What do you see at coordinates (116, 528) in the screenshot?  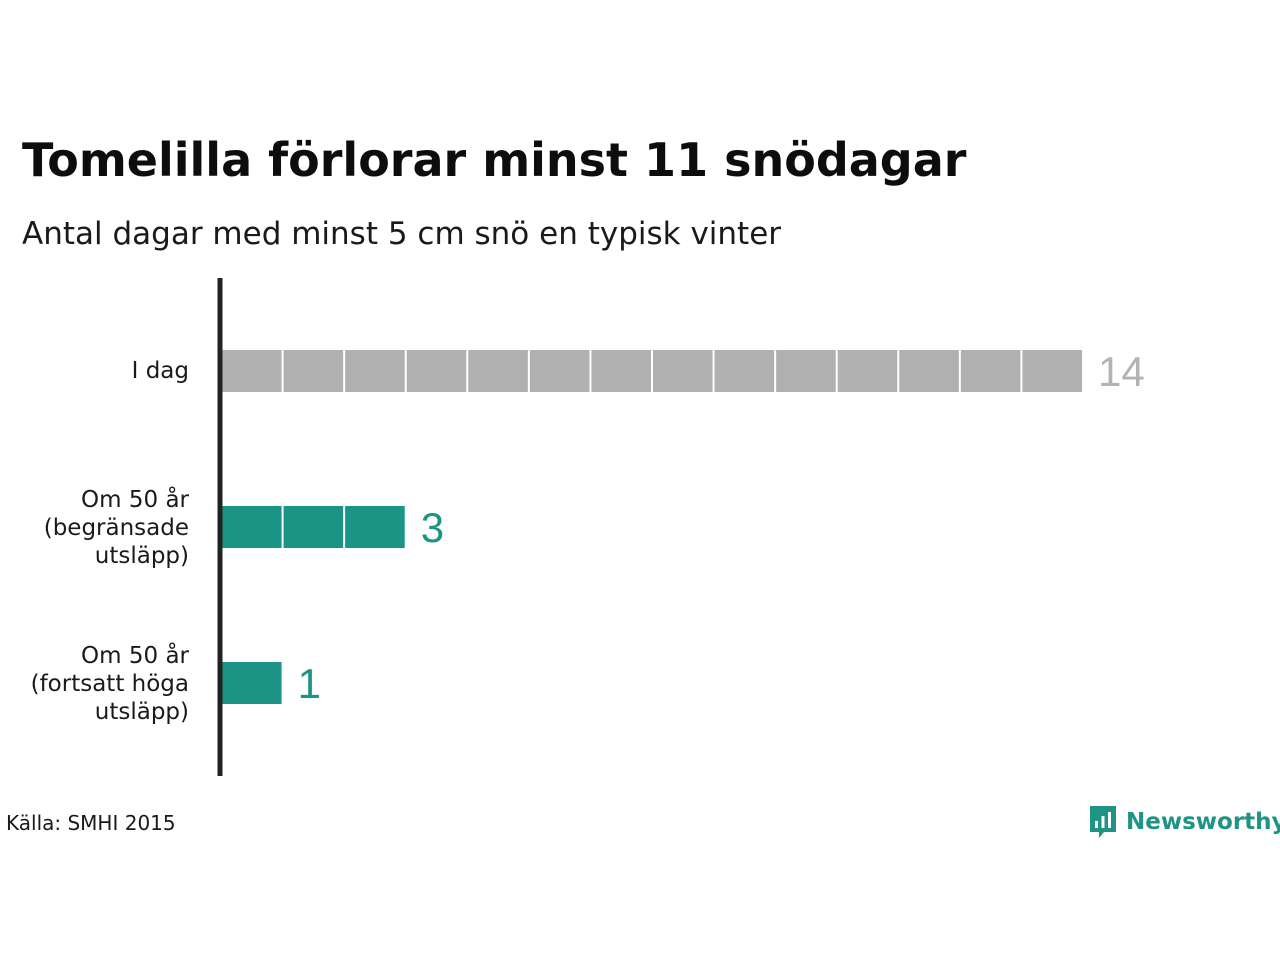 I see `category-label-begransade: Om 50 år (begränsade utsläpp)` at bounding box center [116, 528].